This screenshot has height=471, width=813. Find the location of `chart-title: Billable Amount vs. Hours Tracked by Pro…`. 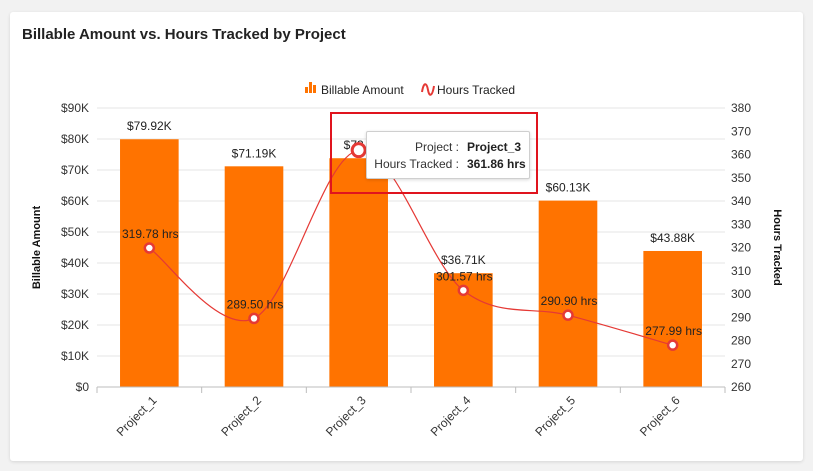

chart-title: Billable Amount vs. Hours Tracked by Pro… is located at coordinates (184, 34).